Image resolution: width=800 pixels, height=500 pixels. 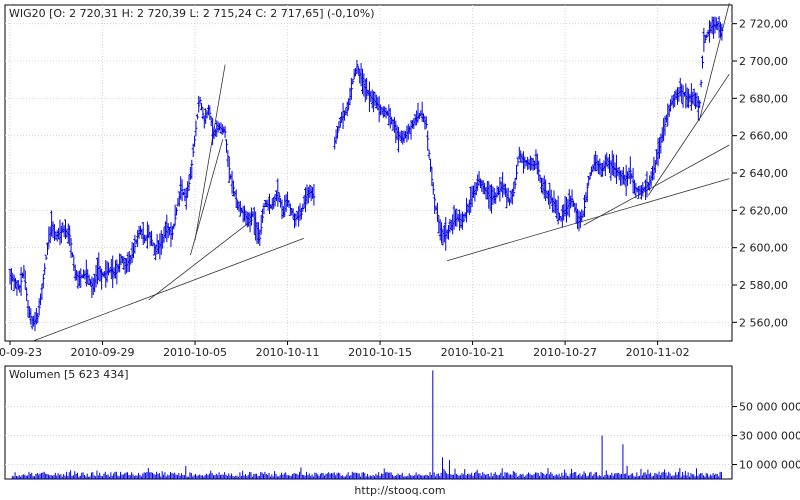 What do you see at coordinates (763, 24) in the screenshot?
I see `price-y-tick-label: 2 720,00` at bounding box center [763, 24].